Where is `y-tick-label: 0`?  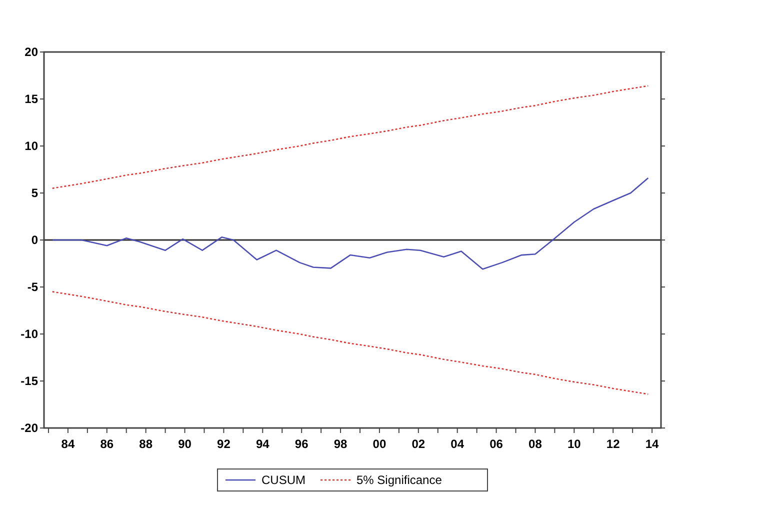
y-tick-label: 0 is located at coordinates (34, 240).